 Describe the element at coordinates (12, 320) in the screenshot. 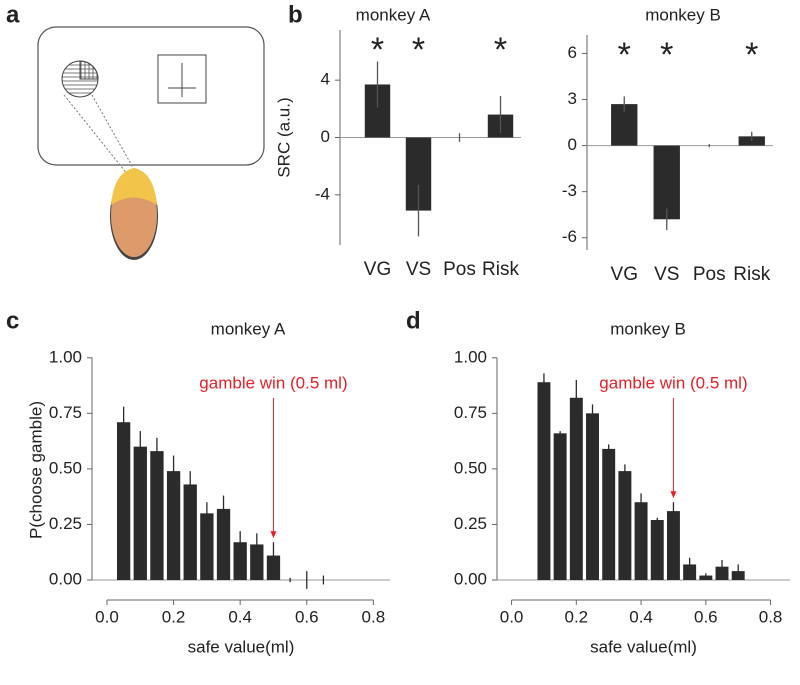

I see `panel-label: c` at that location.